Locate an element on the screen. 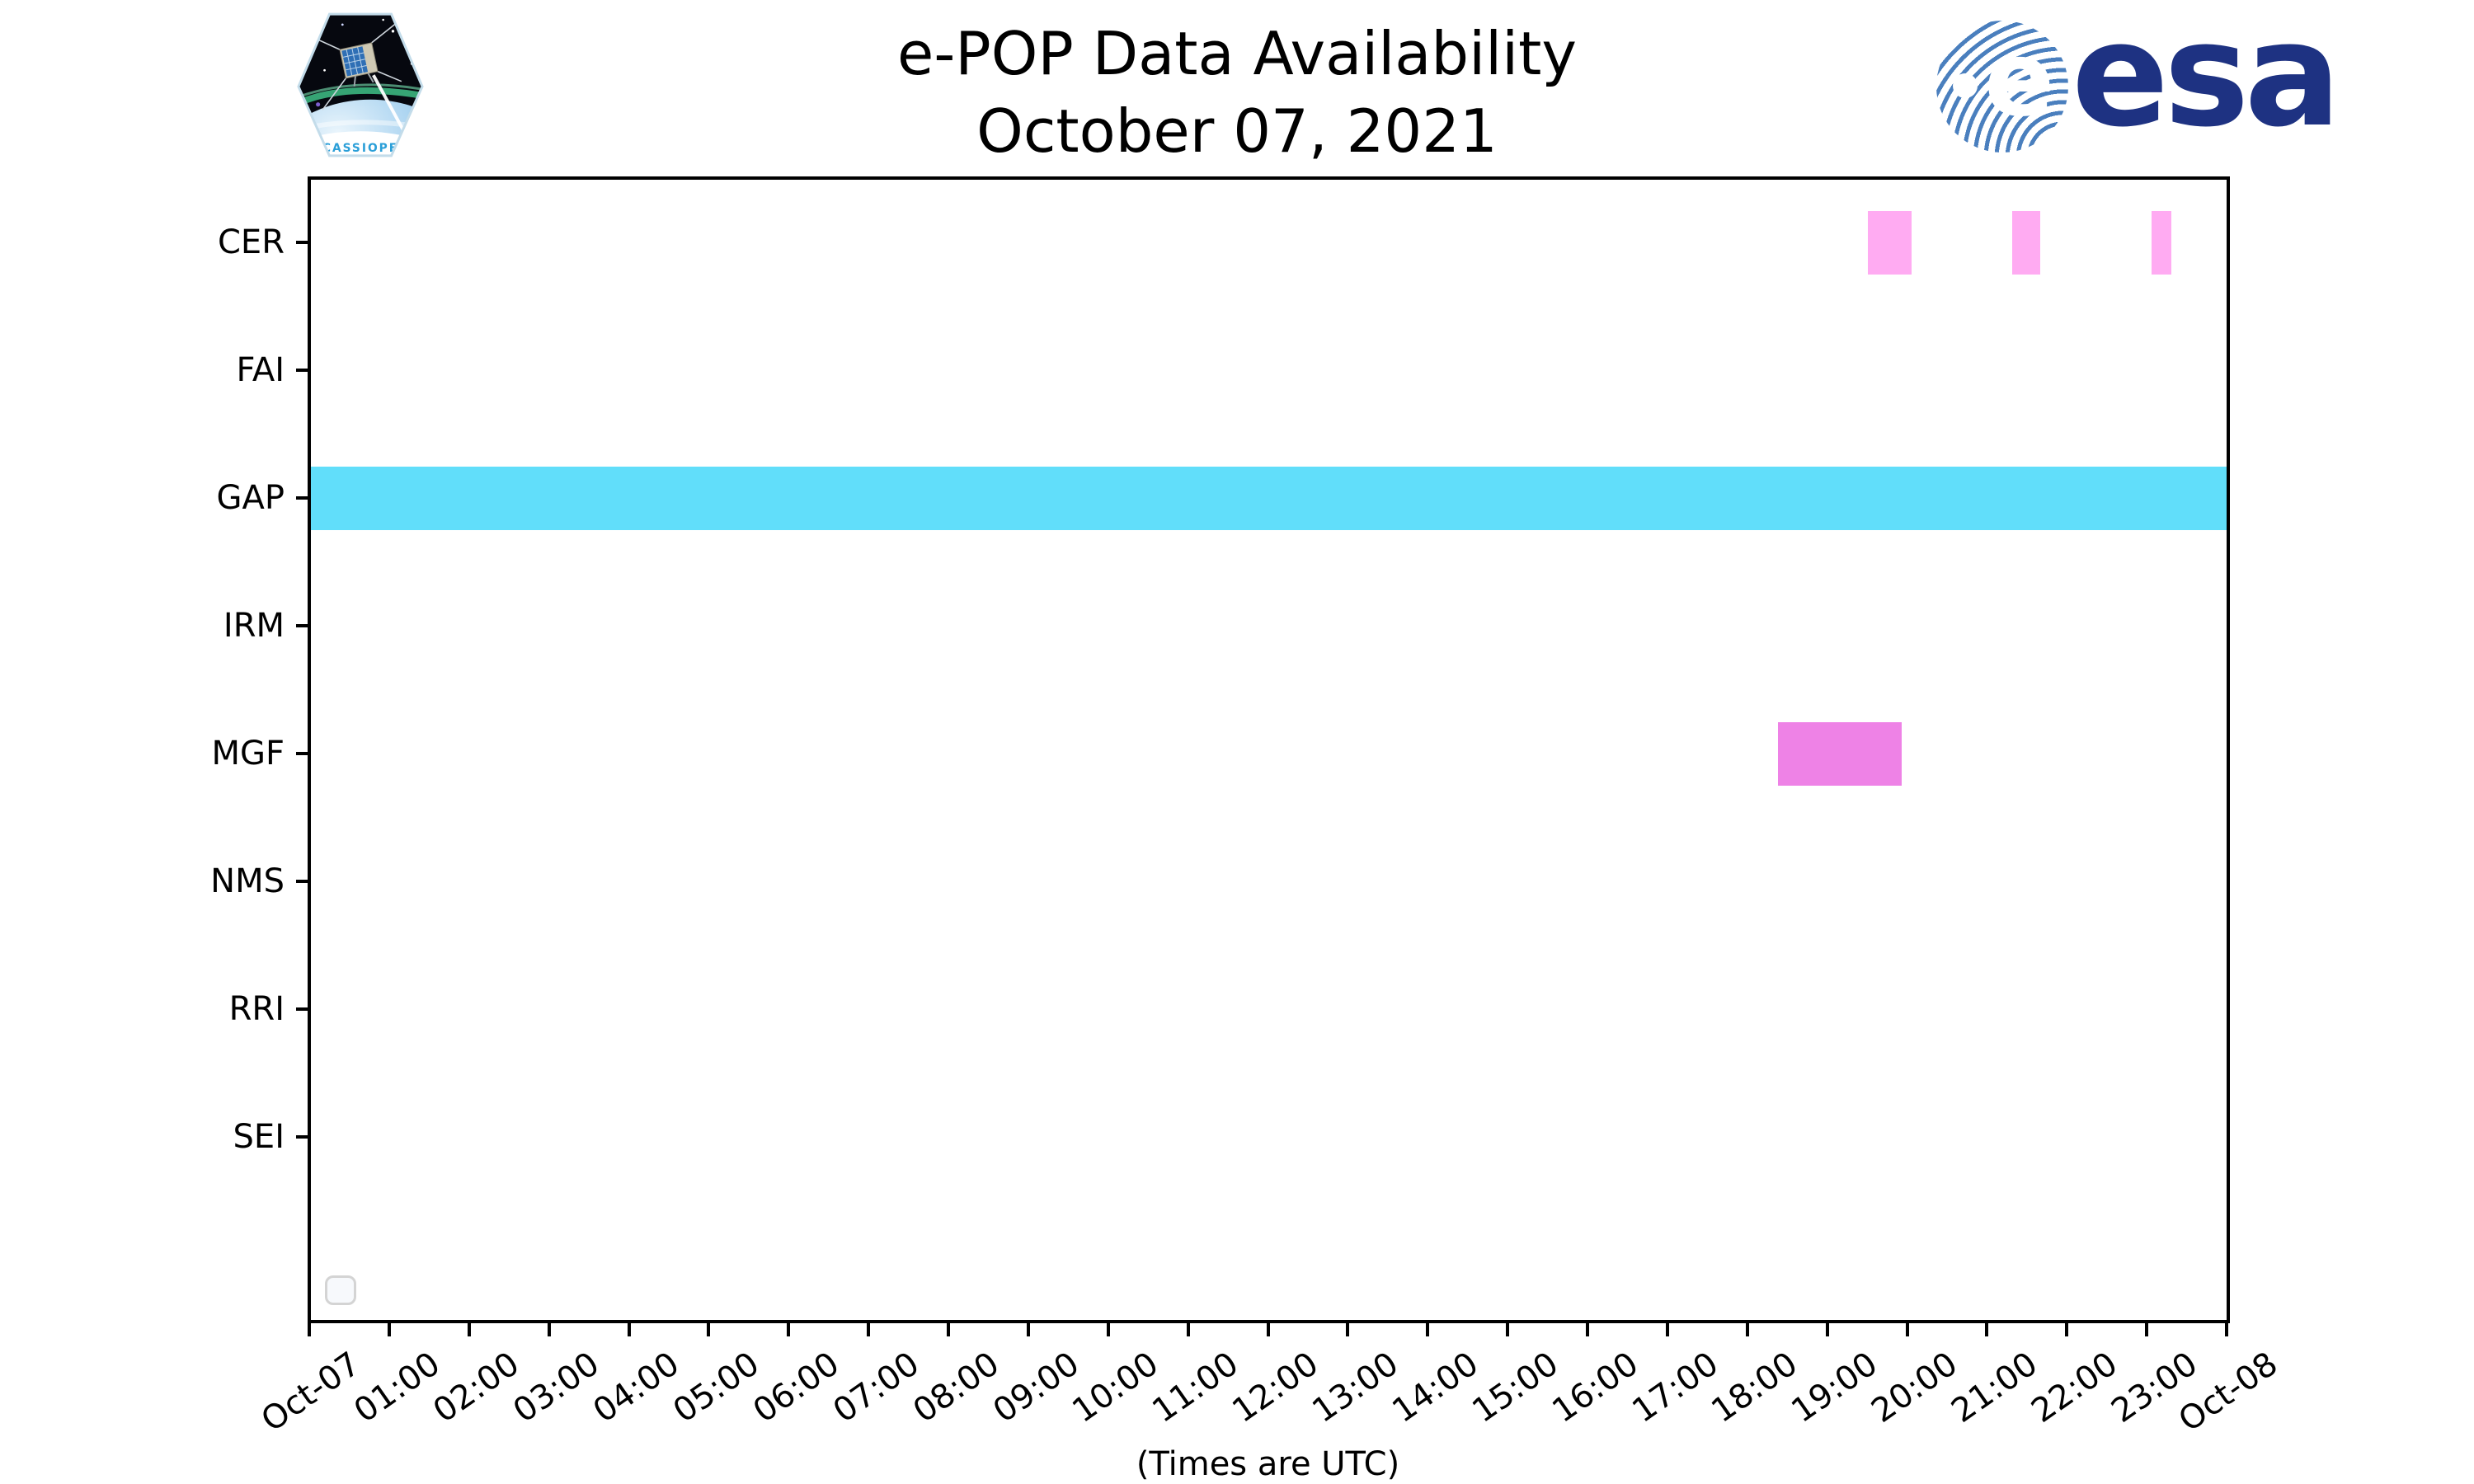  x-tick-label-05-00: 05:00 is located at coordinates (716, 1387).